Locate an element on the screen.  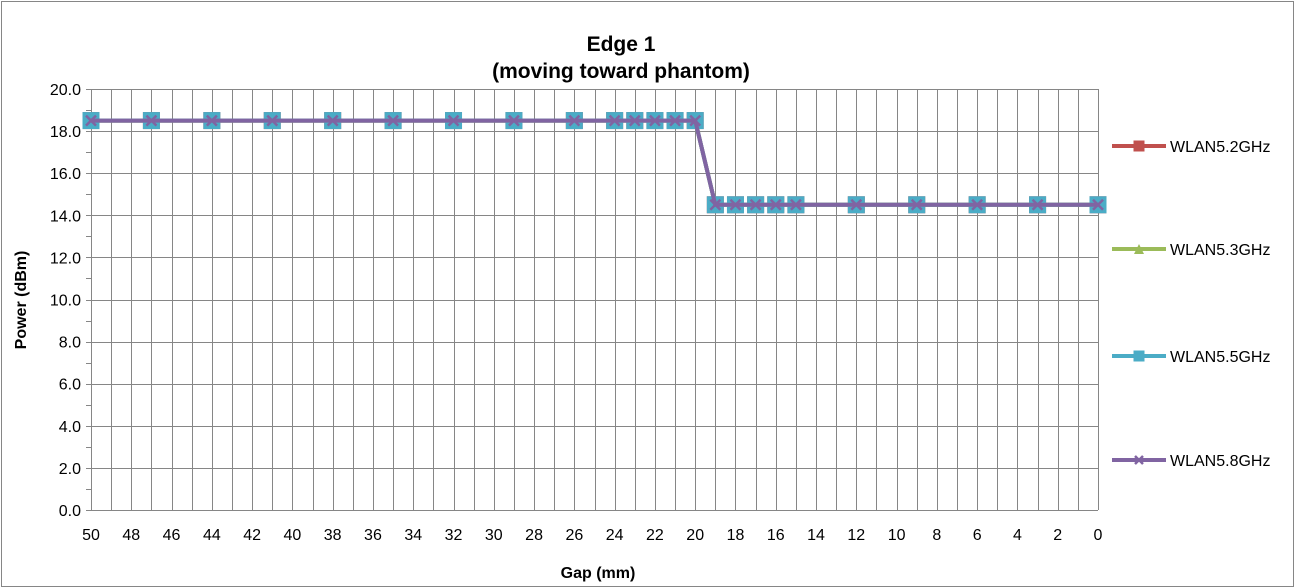
x-tick-label: 18 is located at coordinates (736, 535).